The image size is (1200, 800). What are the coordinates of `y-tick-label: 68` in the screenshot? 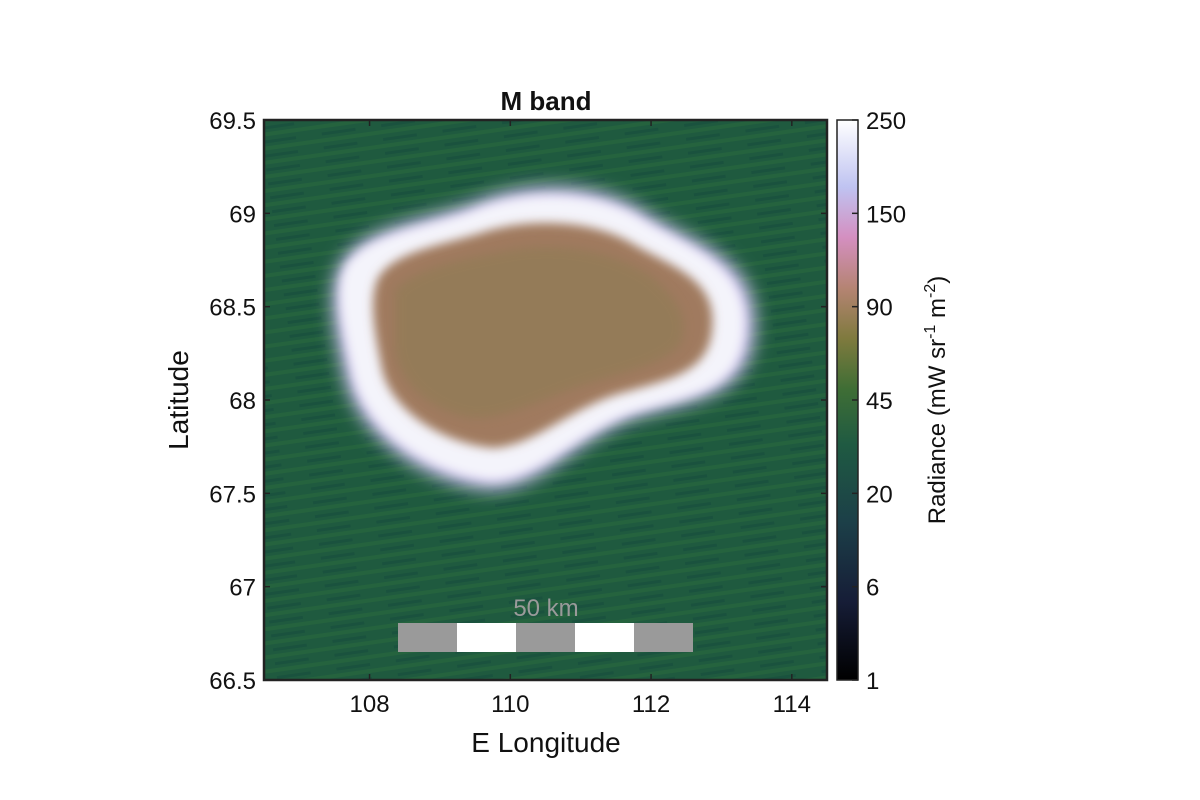 It's located at (242, 401).